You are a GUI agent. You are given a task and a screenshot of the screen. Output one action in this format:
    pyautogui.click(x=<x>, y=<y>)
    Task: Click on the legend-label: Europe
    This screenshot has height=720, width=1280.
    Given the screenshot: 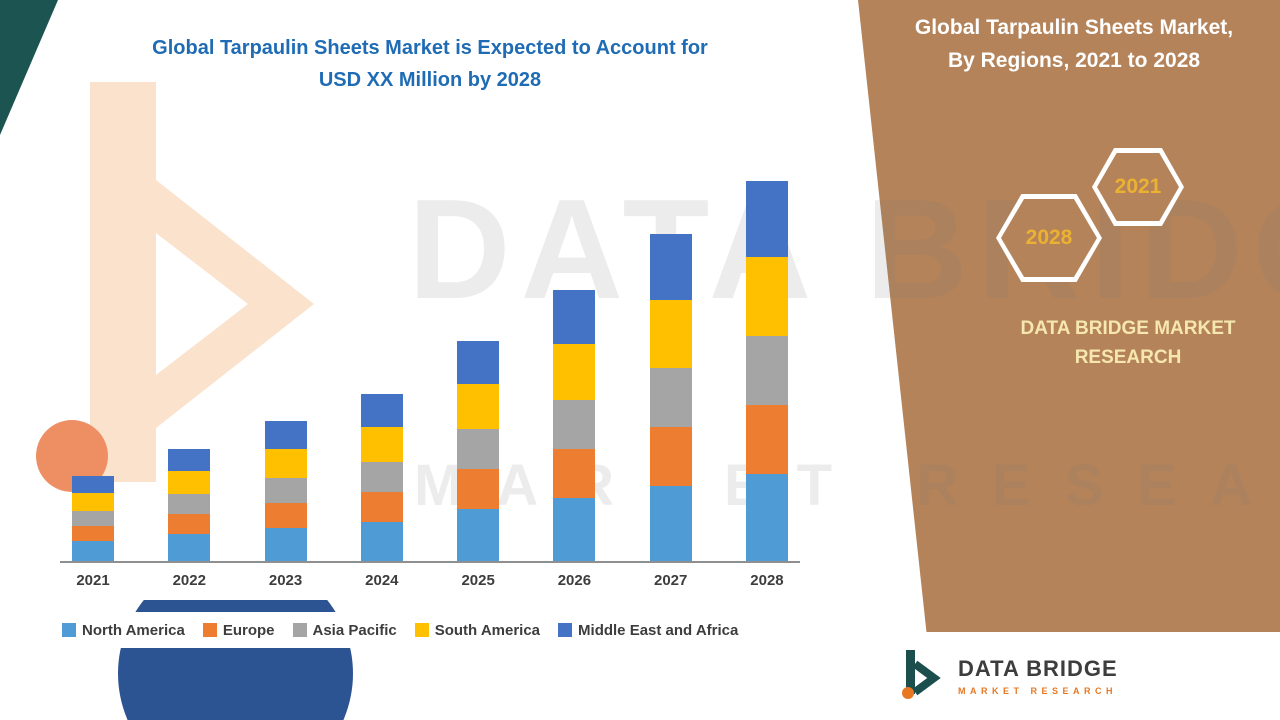 What is the action you would take?
    pyautogui.click(x=248, y=630)
    